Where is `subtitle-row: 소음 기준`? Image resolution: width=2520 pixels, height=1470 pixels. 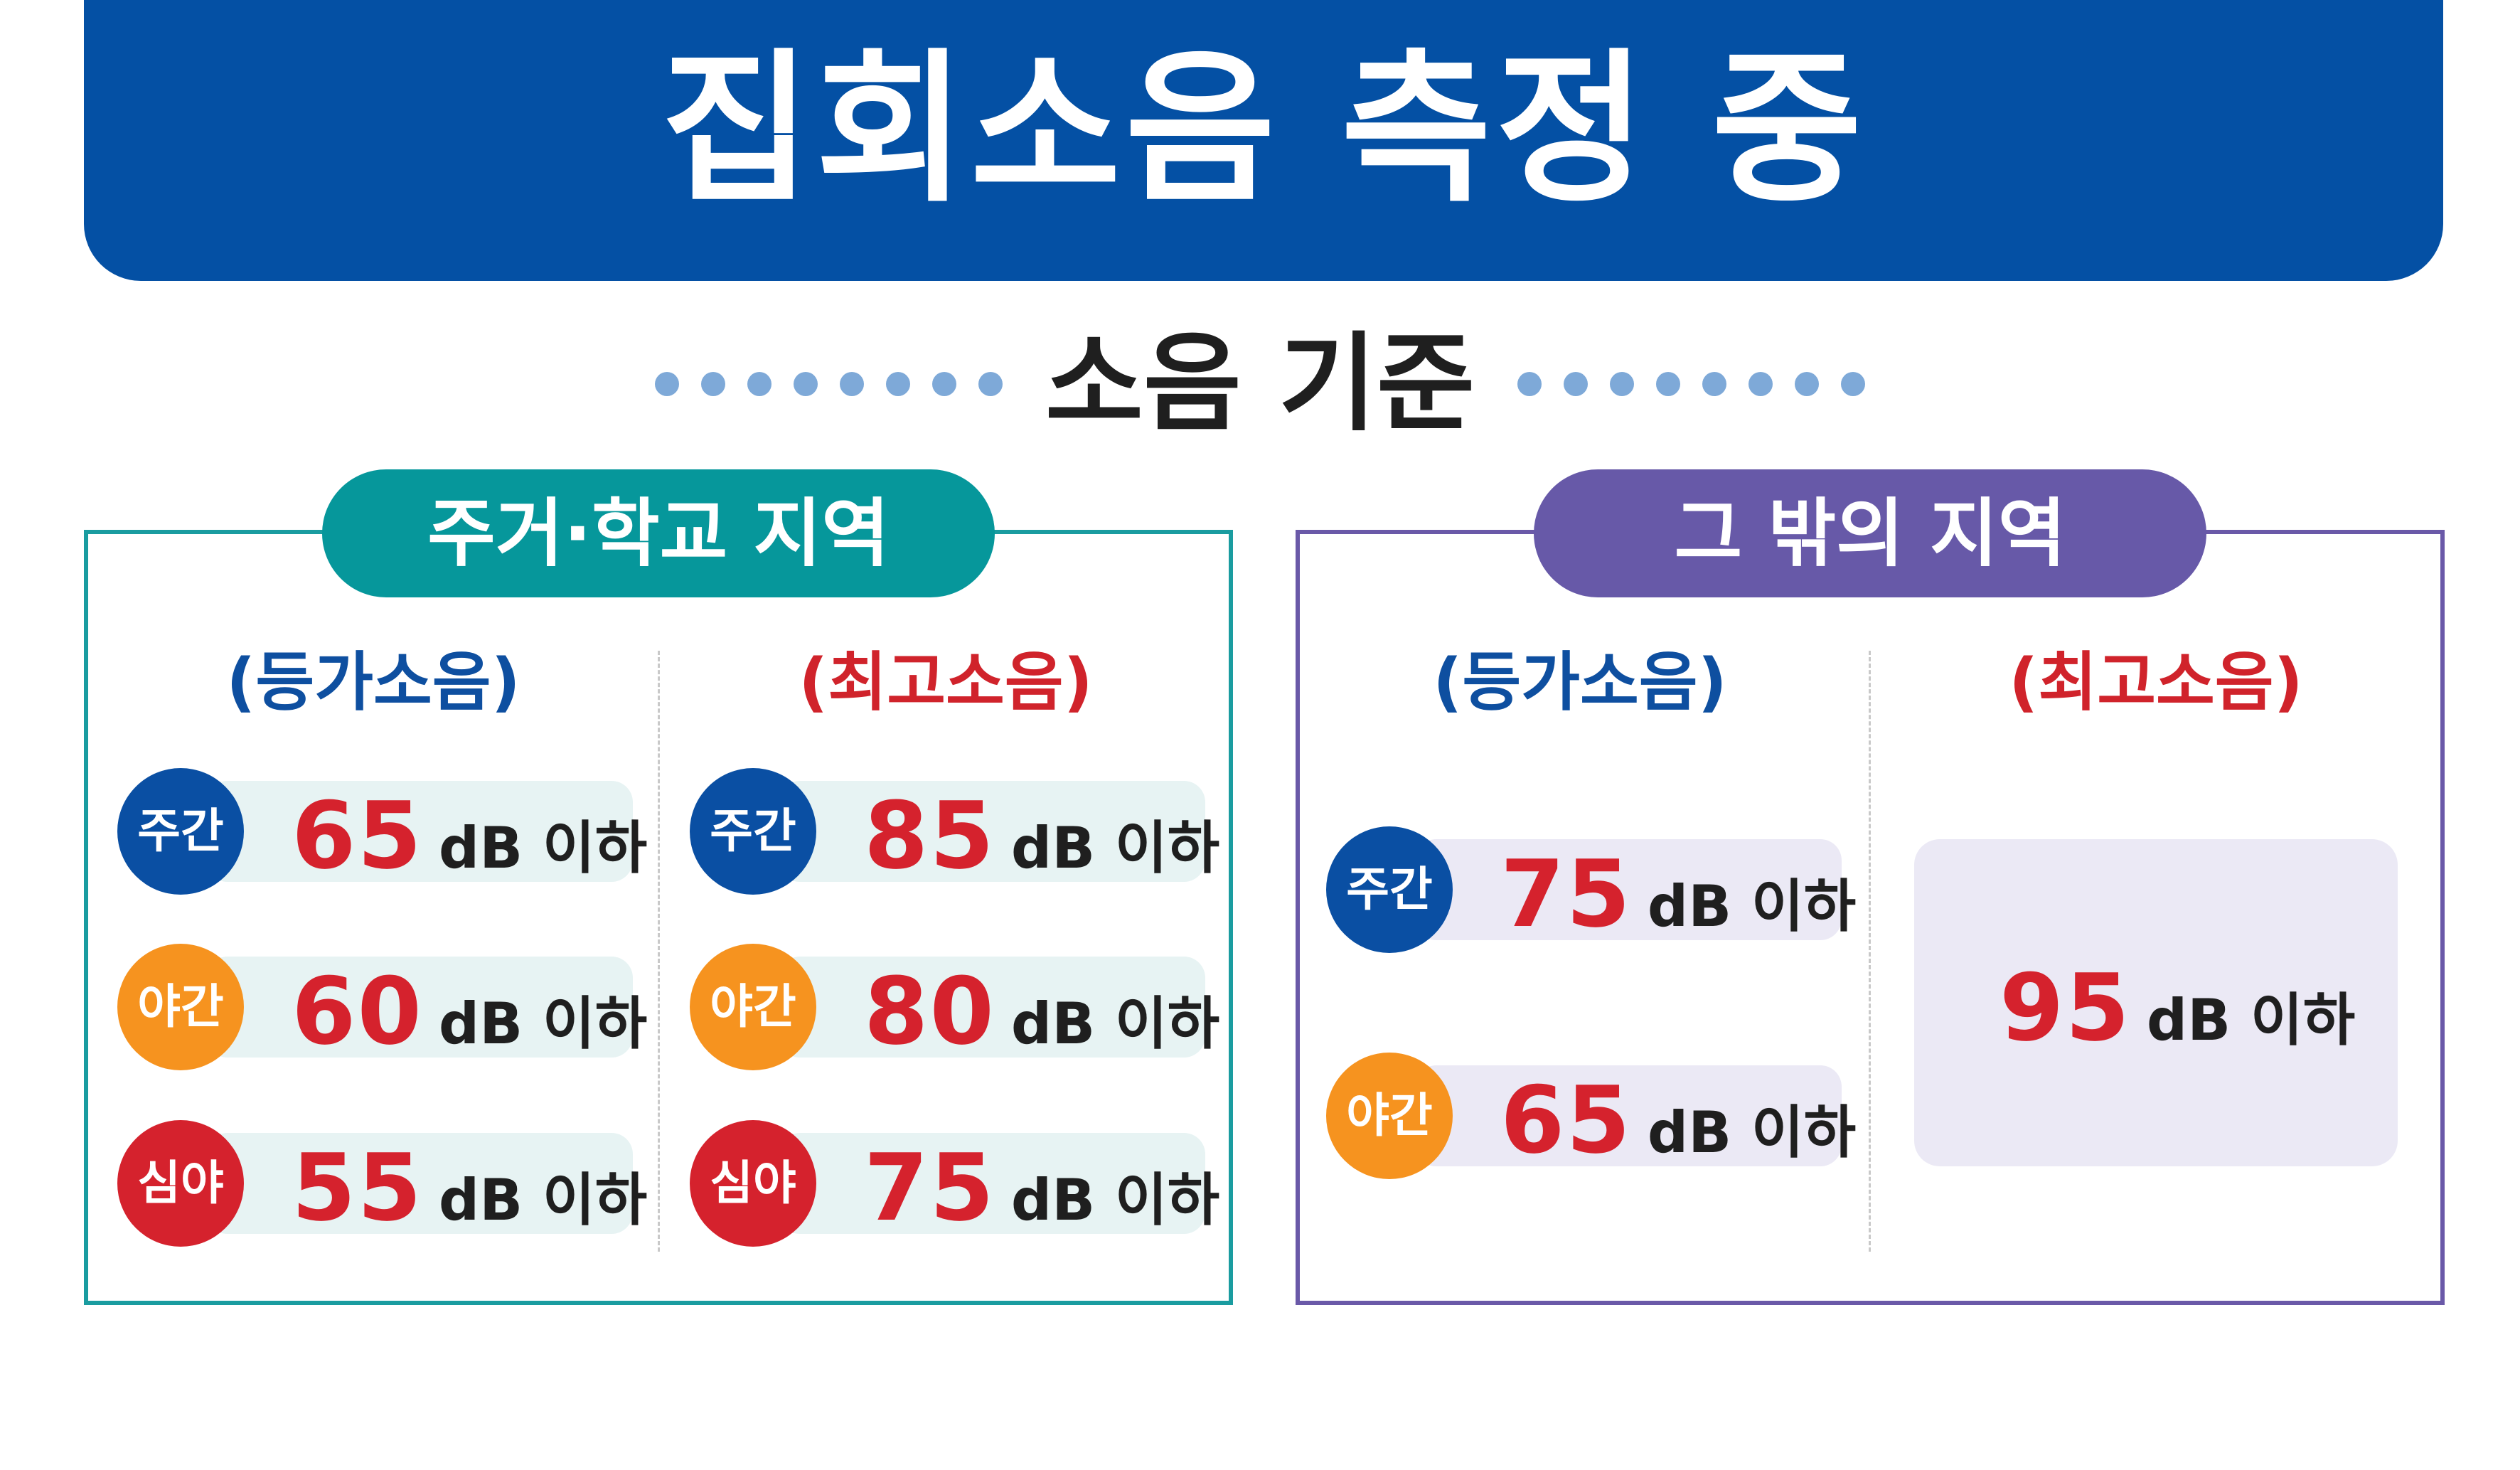 subtitle-row: 소음 기준 is located at coordinates (1260, 384).